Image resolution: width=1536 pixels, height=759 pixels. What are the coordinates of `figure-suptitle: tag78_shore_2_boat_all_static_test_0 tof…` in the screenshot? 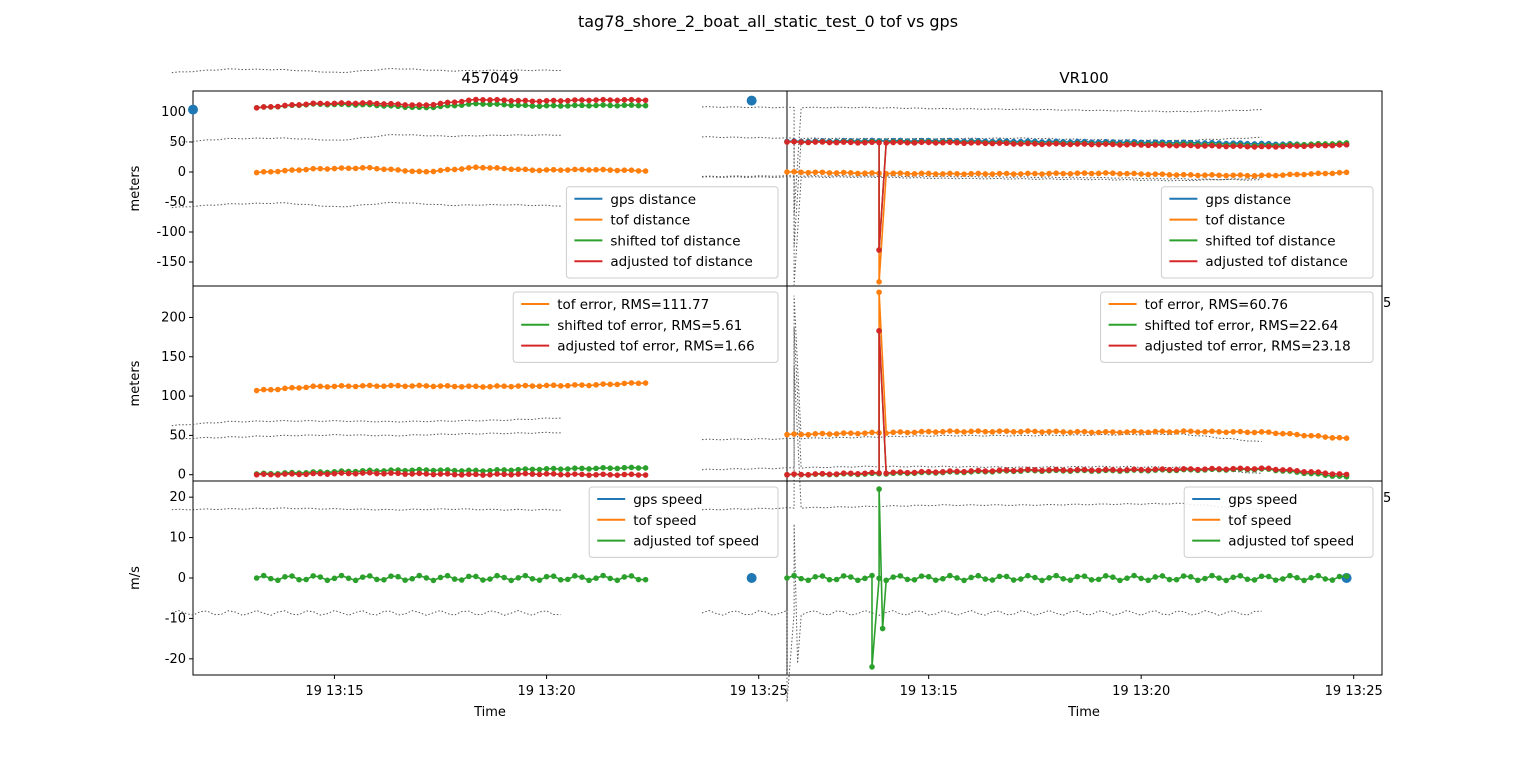 It's located at (768, 22).